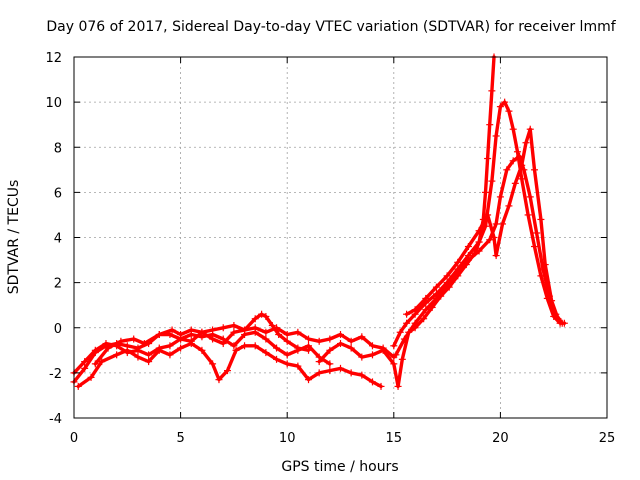 Image resolution: width=640 pixels, height=480 pixels. I want to click on series-track-g, so click(479, 255).